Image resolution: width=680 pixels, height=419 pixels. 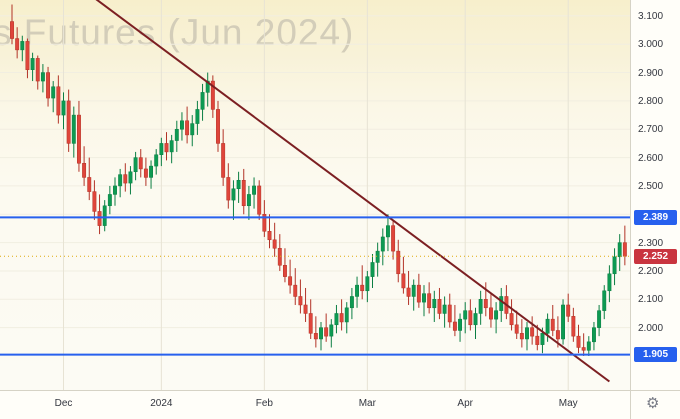 What do you see at coordinates (651, 158) in the screenshot?
I see `price-tick-label: 2.600` at bounding box center [651, 158].